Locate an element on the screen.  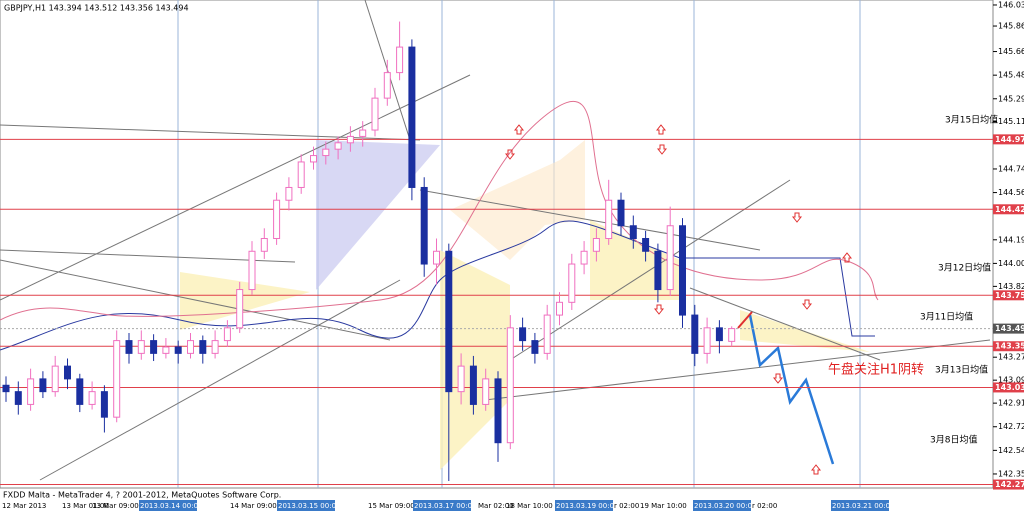
x-tick-label: 2013.03.15 00:00 is located at coordinates (309, 506).